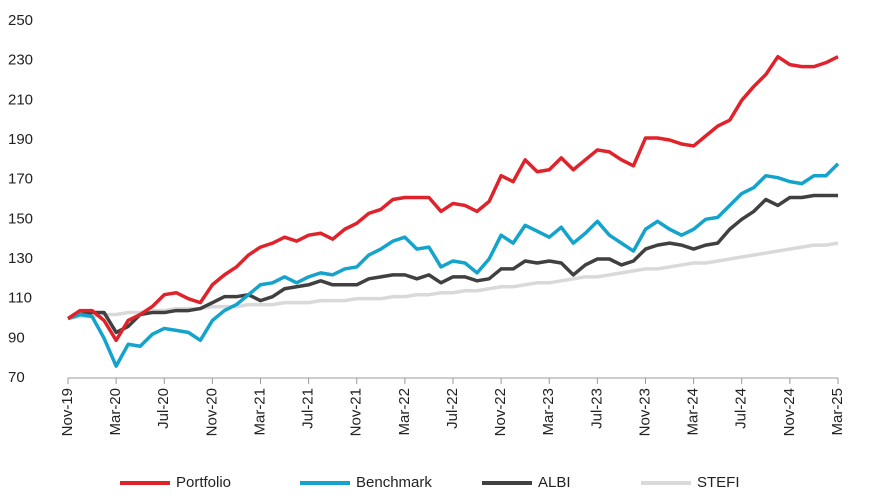  What do you see at coordinates (20, 60) in the screenshot?
I see `y-tick-label: 230` at bounding box center [20, 60].